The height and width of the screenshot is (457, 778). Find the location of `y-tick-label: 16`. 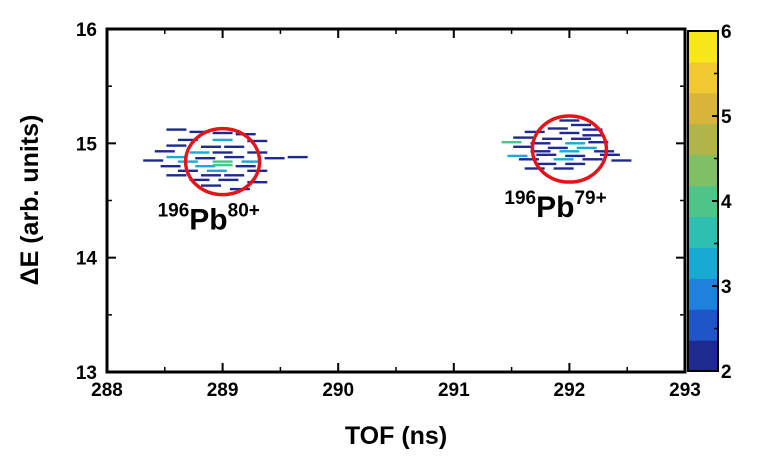

y-tick-label: 16 is located at coordinates (86, 30).